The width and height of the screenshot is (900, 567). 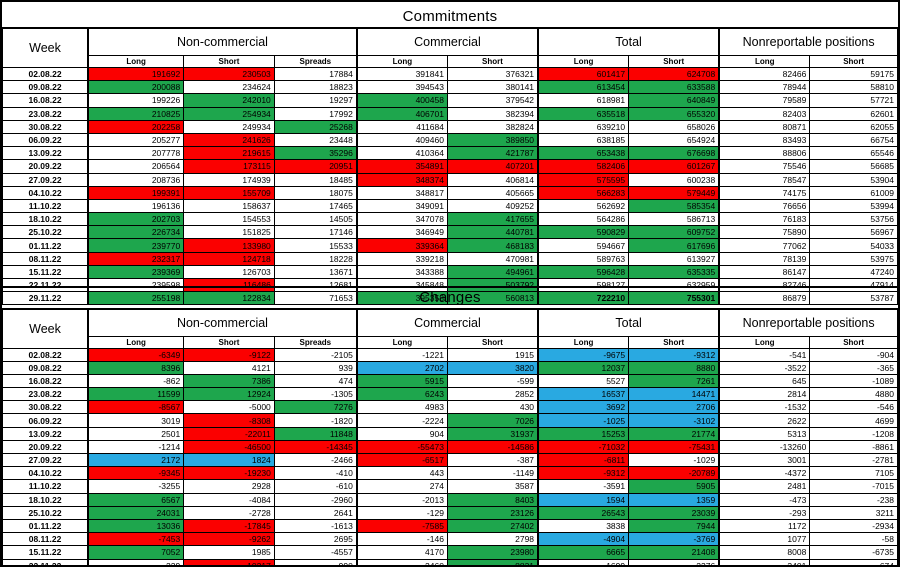 I want to click on value-cell: 31937, so click(x=492, y=433).